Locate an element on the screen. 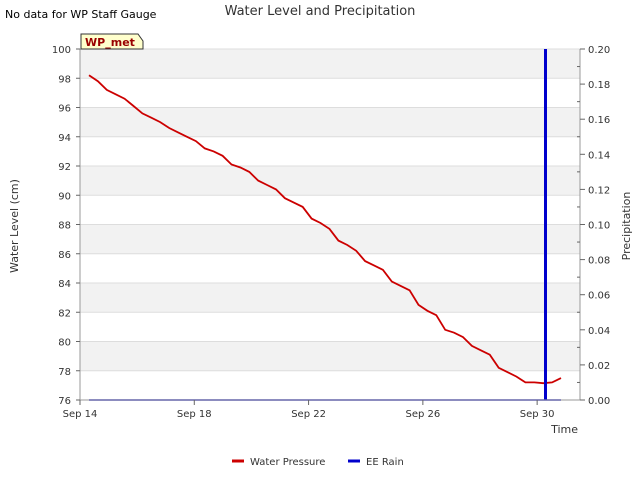 This screenshot has width=640, height=480. x-tick-label: Sep 18 is located at coordinates (194, 414).